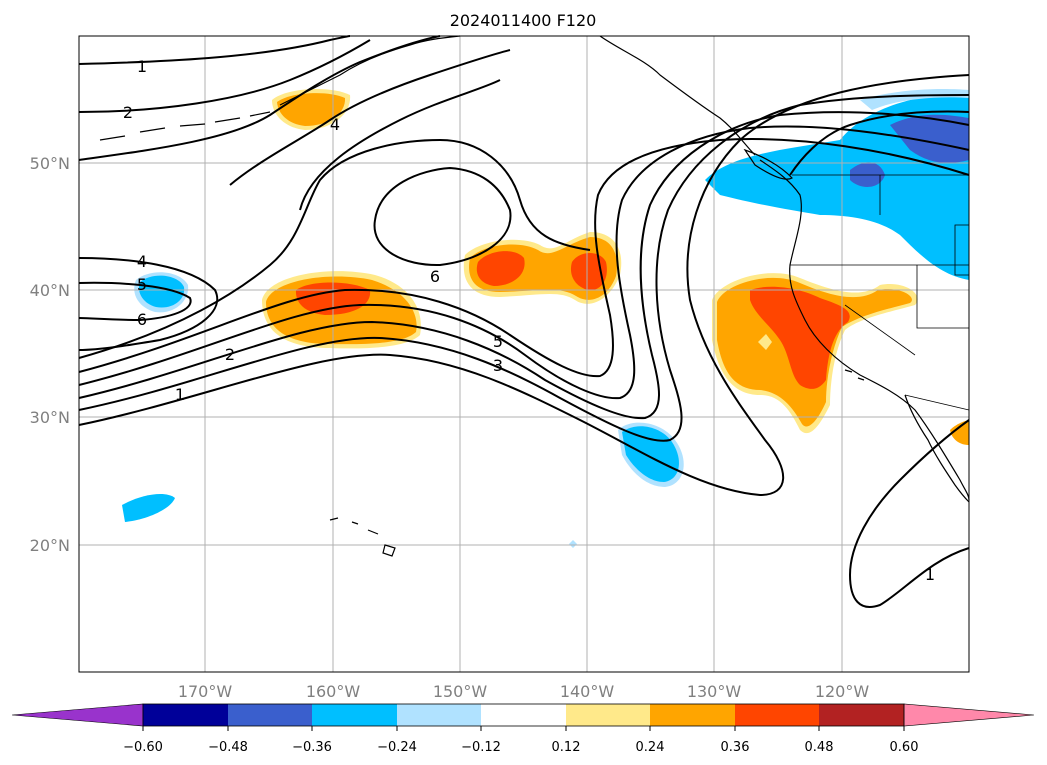  I want to click on coastline-vancouver-island, so click(768, 164).